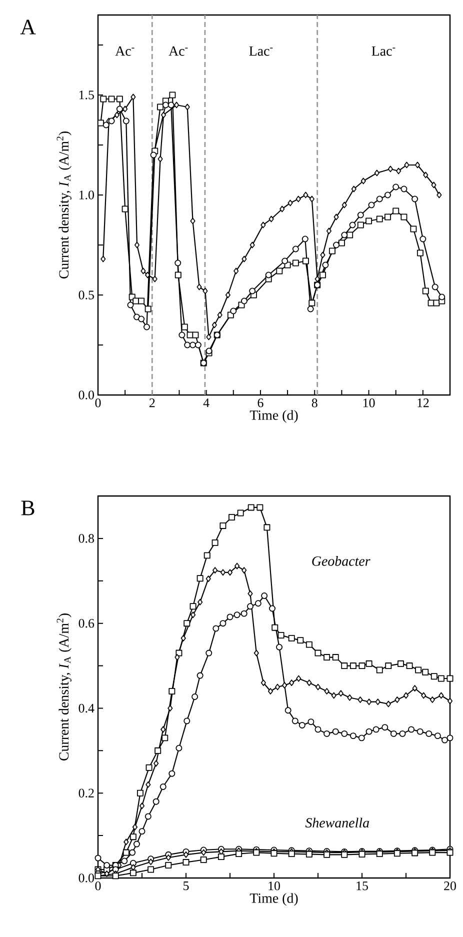  What do you see at coordinates (86, 623) in the screenshot?
I see `y-tick-label: 0.6` at bounding box center [86, 623].